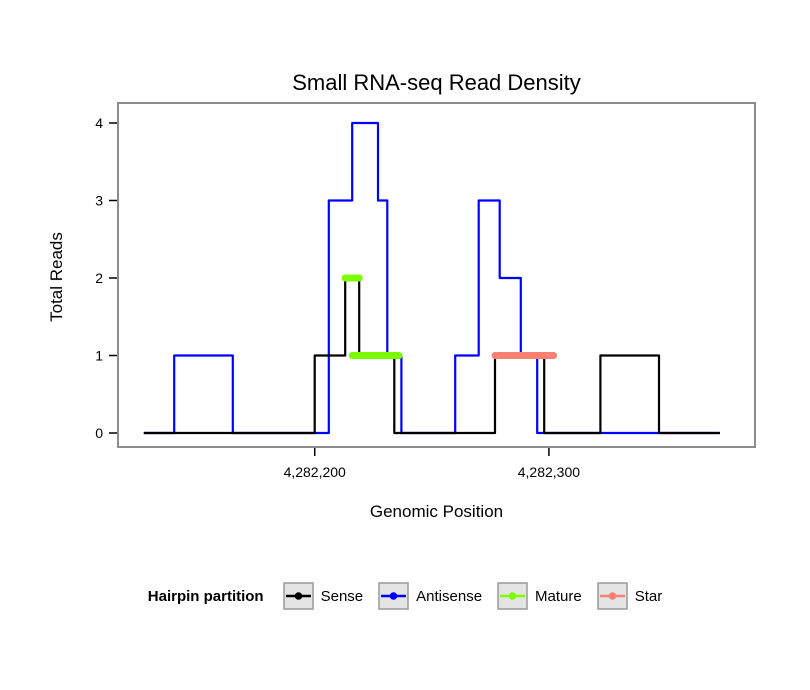 This screenshot has width=810, height=690. What do you see at coordinates (99, 433) in the screenshot?
I see `y-tick-label: 0` at bounding box center [99, 433].